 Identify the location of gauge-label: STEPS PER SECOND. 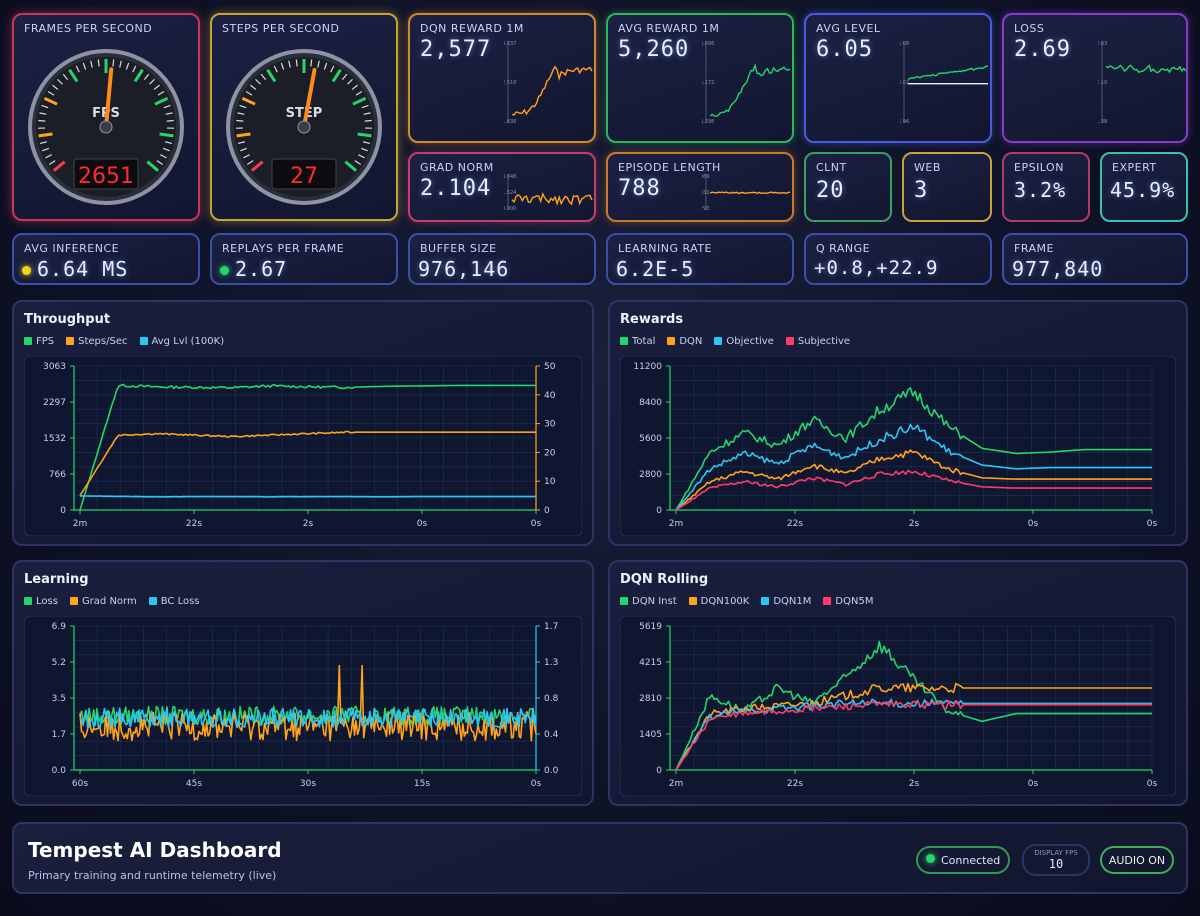
(281, 28).